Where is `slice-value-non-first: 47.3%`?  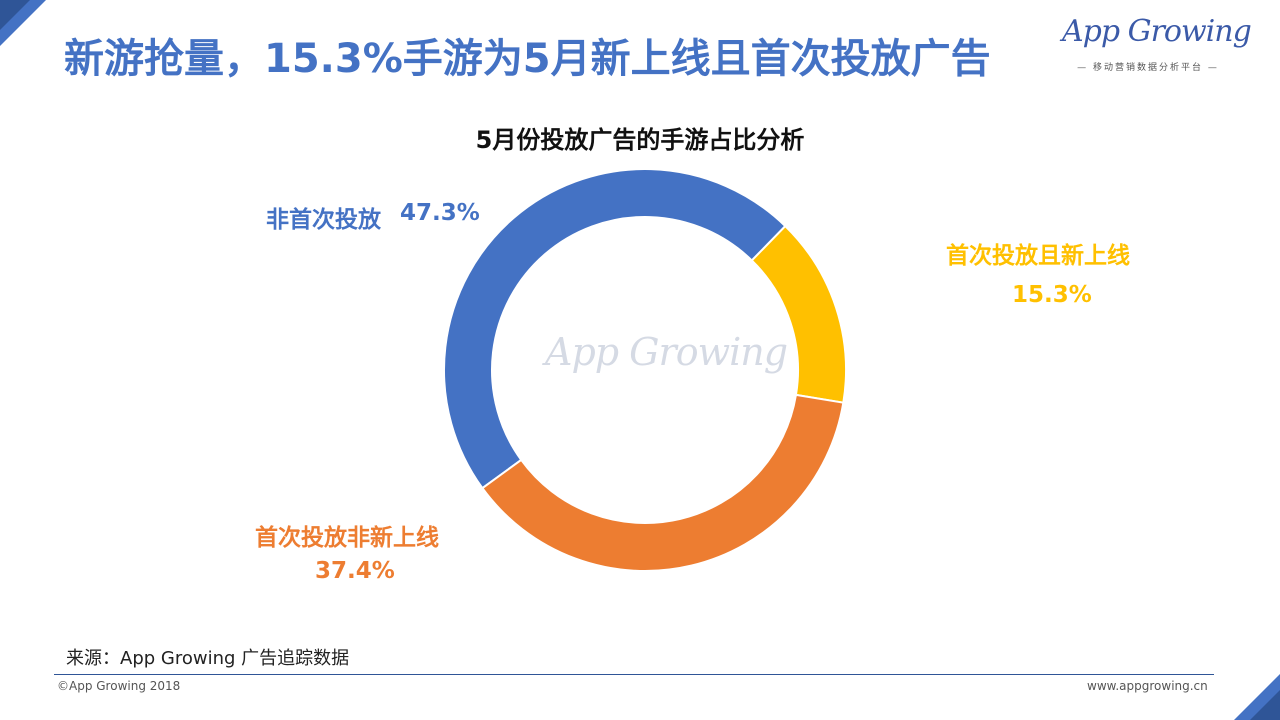
slice-value-non-first: 47.3% is located at coordinates (440, 213).